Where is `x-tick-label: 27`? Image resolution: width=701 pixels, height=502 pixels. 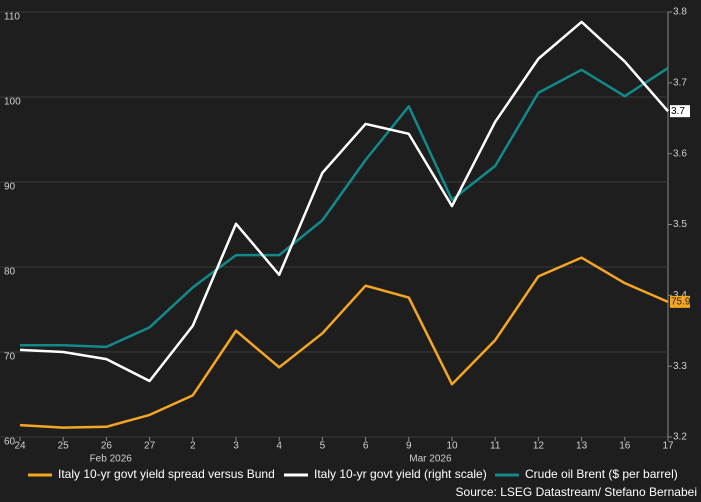
x-tick-label: 27 is located at coordinates (150, 446).